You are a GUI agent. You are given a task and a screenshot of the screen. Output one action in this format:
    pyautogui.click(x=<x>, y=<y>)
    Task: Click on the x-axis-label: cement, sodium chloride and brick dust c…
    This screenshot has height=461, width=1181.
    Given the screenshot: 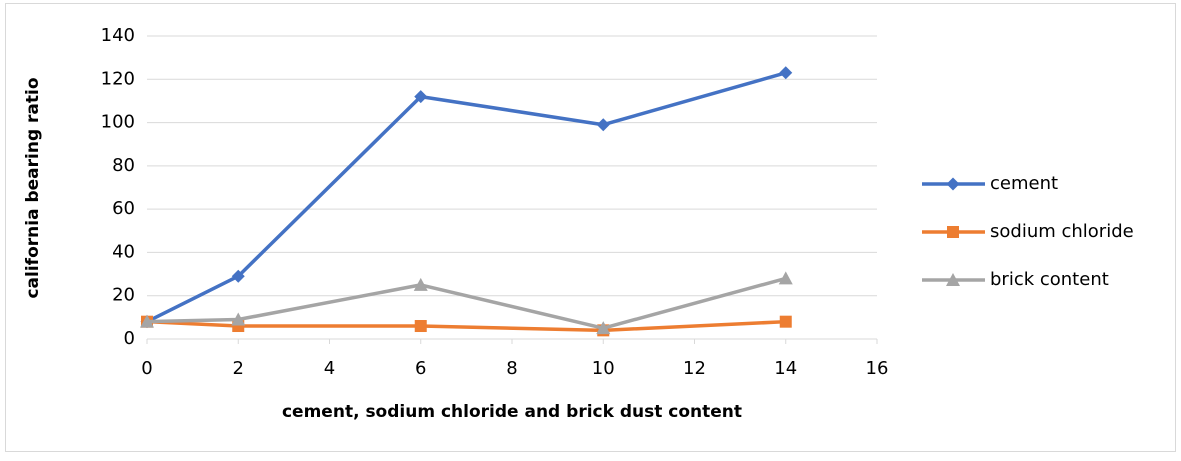 What is the action you would take?
    pyautogui.click(x=512, y=412)
    